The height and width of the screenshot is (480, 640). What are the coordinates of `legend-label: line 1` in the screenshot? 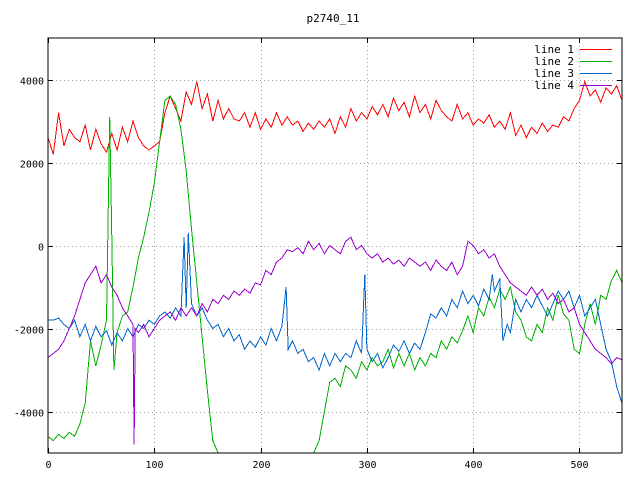 It's located at (554, 49).